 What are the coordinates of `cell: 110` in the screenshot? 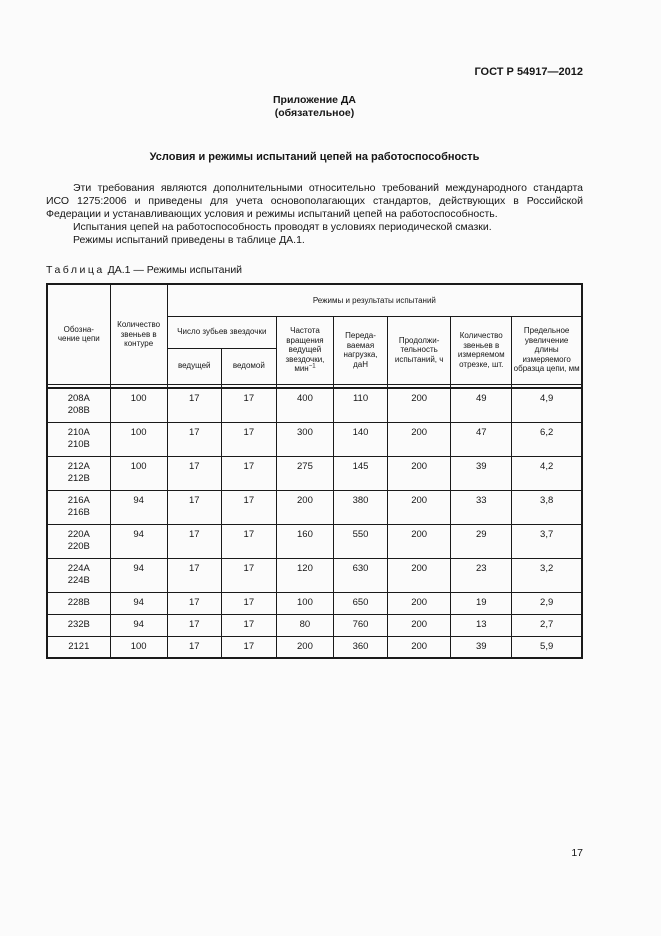 It's located at (360, 405).